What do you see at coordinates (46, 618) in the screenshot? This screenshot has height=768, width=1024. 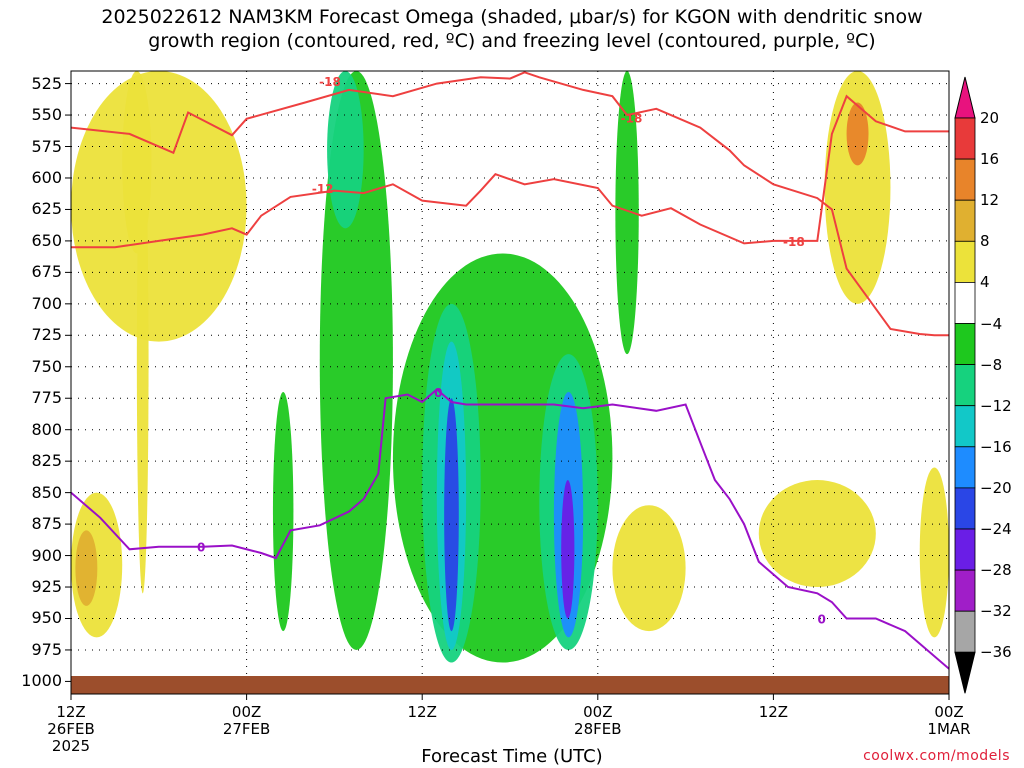 I see `y-tick-label: 950` at bounding box center [46, 618].